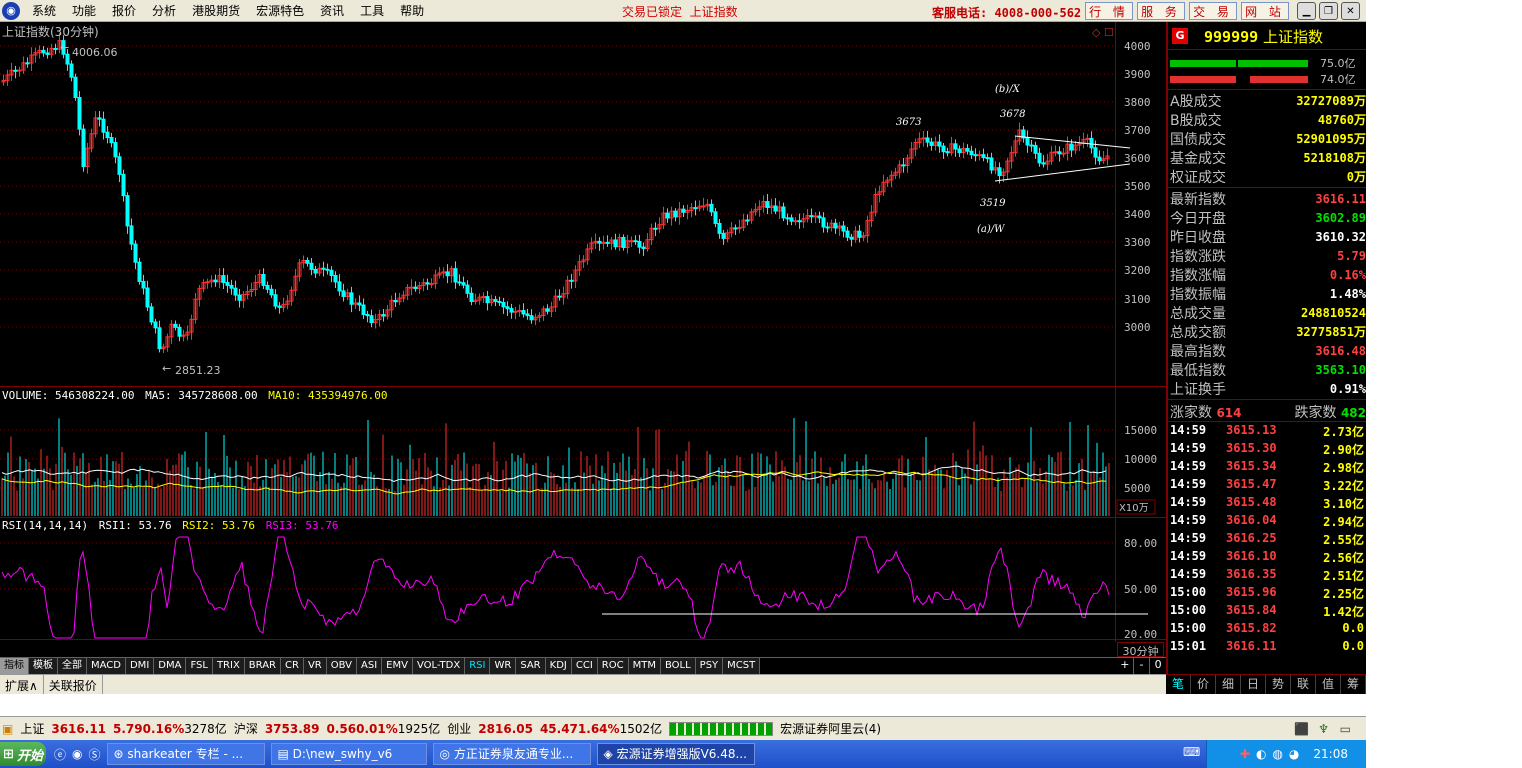  Describe the element at coordinates (341, 666) in the screenshot. I see `indicator-tab-obv: OBV` at that location.